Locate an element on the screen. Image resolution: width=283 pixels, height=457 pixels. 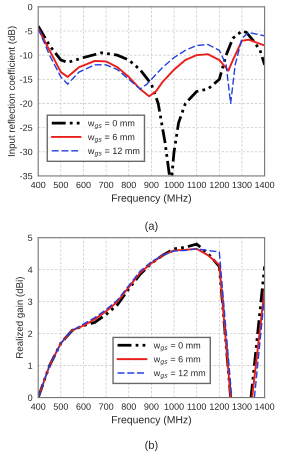
y-tick-label: -20 is located at coordinates (26, 103).